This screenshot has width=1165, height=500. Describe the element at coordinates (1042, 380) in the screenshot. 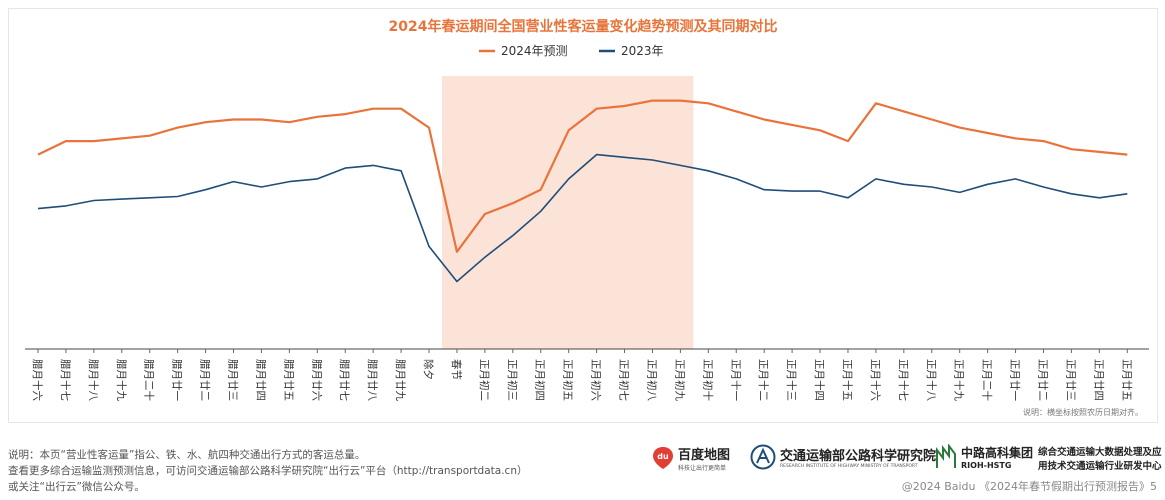

I see `x-tick-label: 正月廿二` at that location.